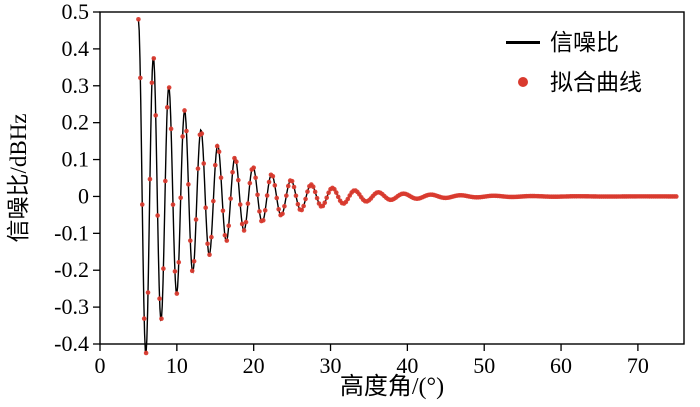 The height and width of the screenshot is (407, 700). I want to click on y-tick-label: 0.4, so click(76, 48).